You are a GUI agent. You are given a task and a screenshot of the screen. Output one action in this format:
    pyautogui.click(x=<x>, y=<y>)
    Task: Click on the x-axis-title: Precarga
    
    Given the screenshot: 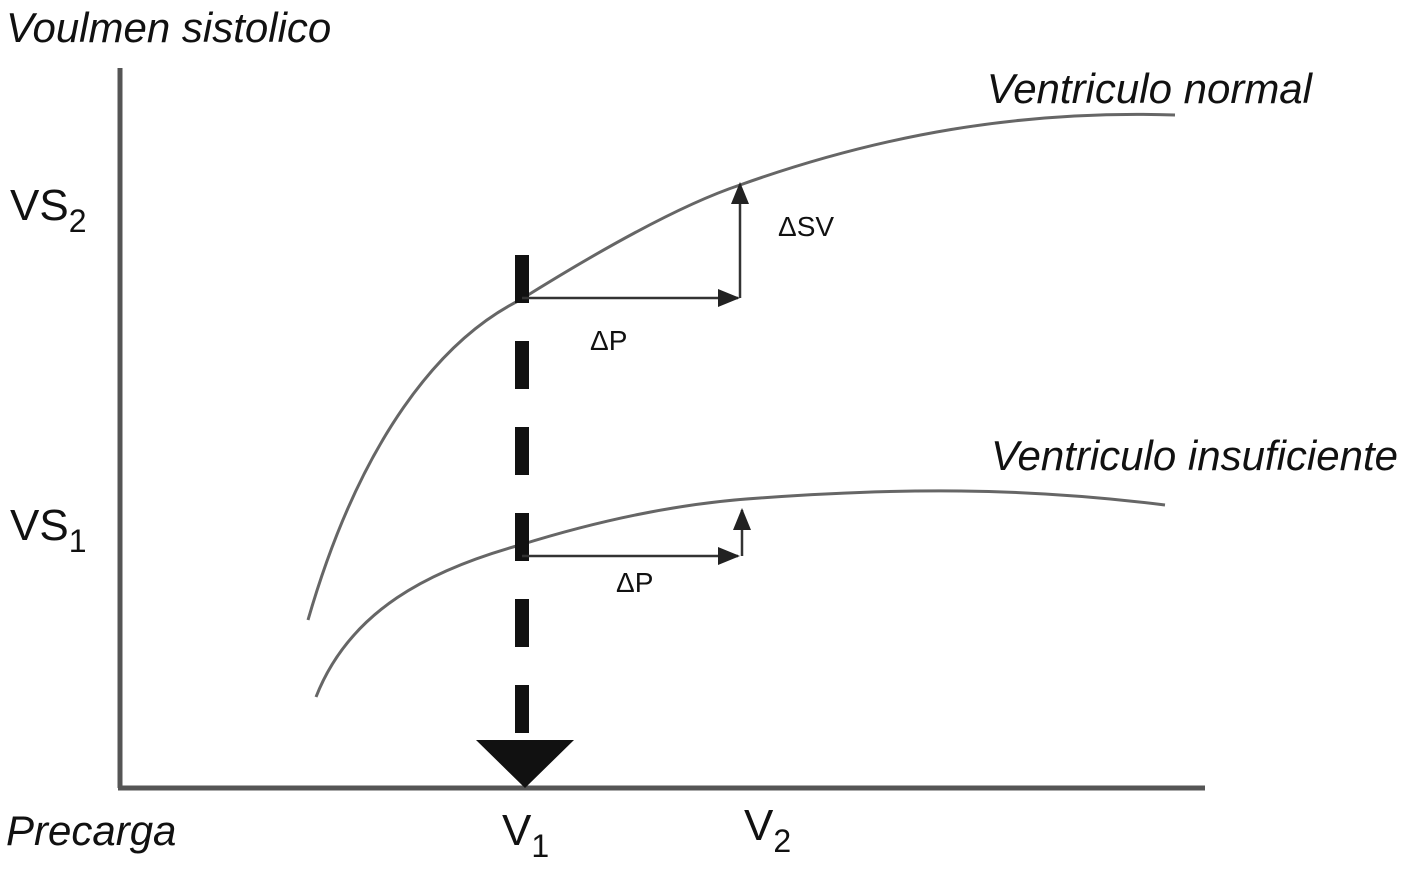 What is the action you would take?
    pyautogui.click(x=91, y=830)
    